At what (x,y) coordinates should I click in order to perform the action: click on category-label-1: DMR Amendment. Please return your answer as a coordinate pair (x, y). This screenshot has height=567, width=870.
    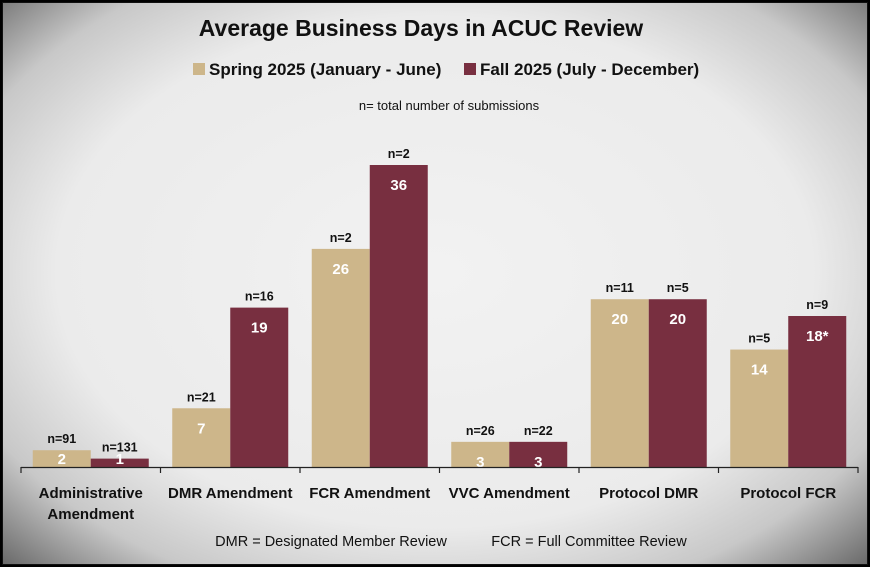
    Looking at the image, I should click on (230, 493).